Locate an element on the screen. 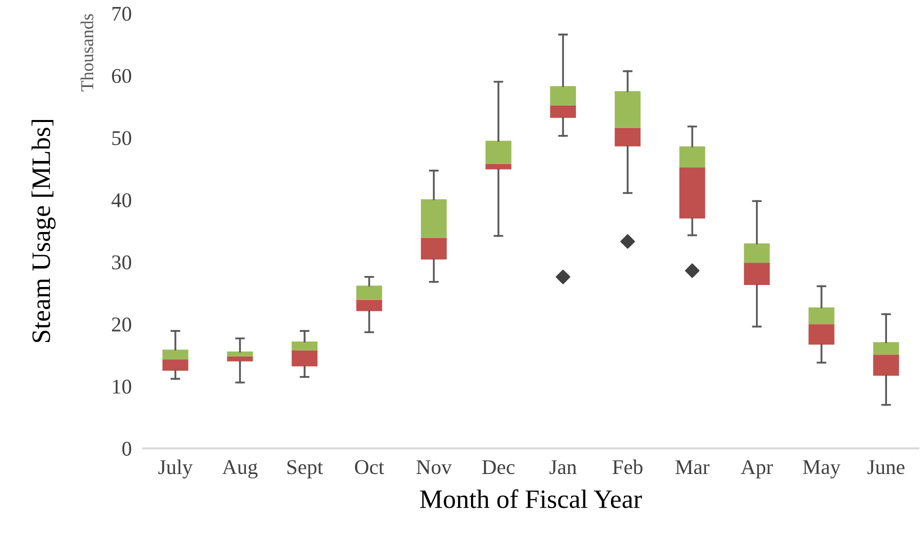 The image size is (923, 537). text: Thousands is located at coordinates (87, 53).